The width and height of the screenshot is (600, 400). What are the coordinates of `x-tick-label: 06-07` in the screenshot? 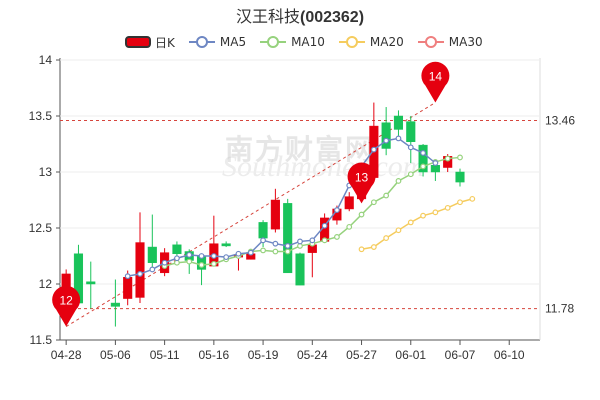 It's located at (460, 355).